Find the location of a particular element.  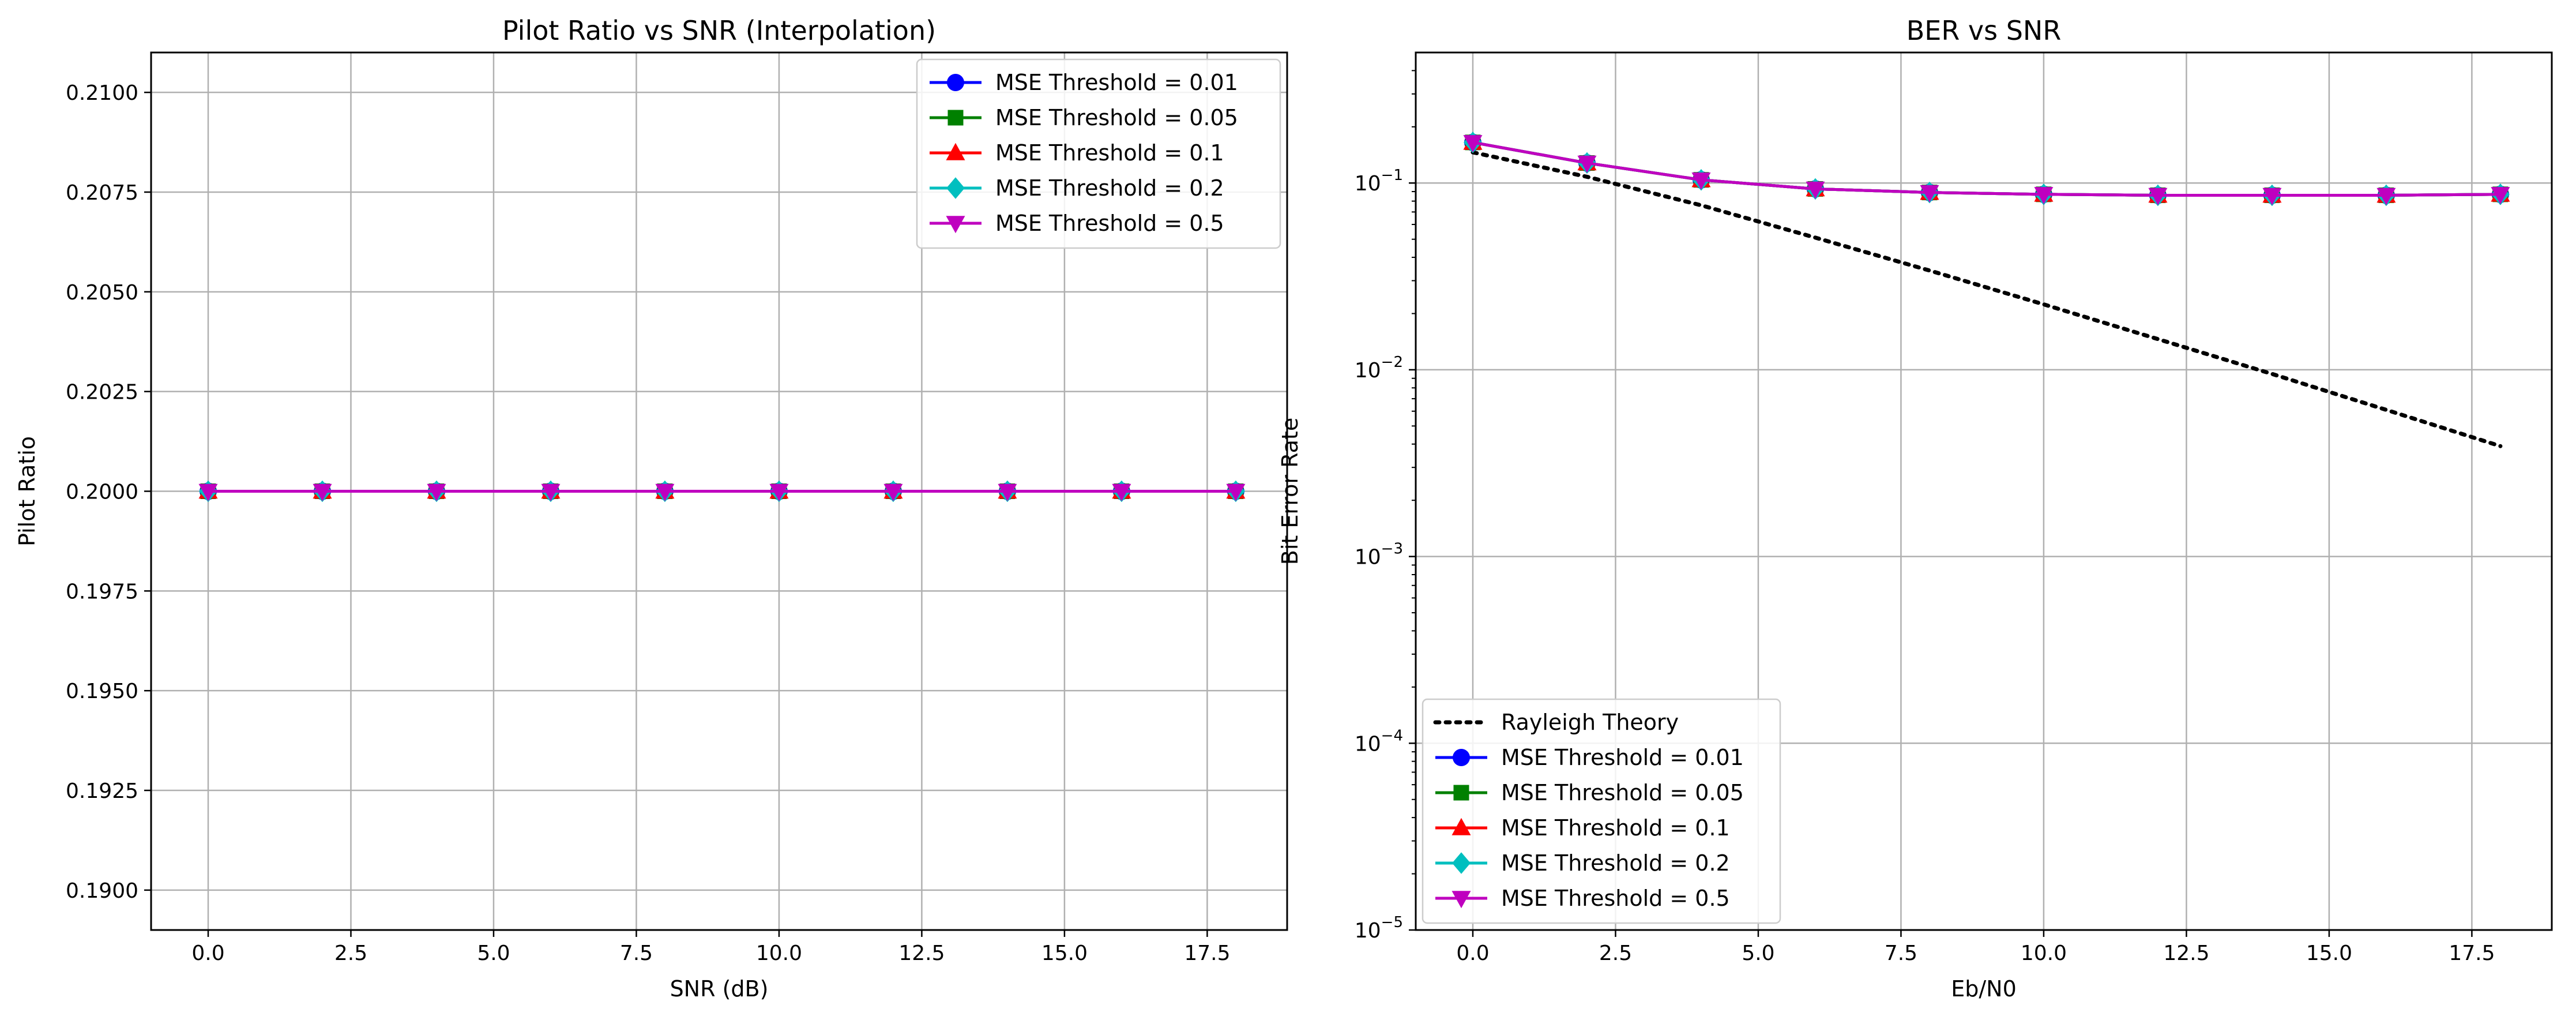

ber-x-tick-label: 7.5 is located at coordinates (1901, 953).